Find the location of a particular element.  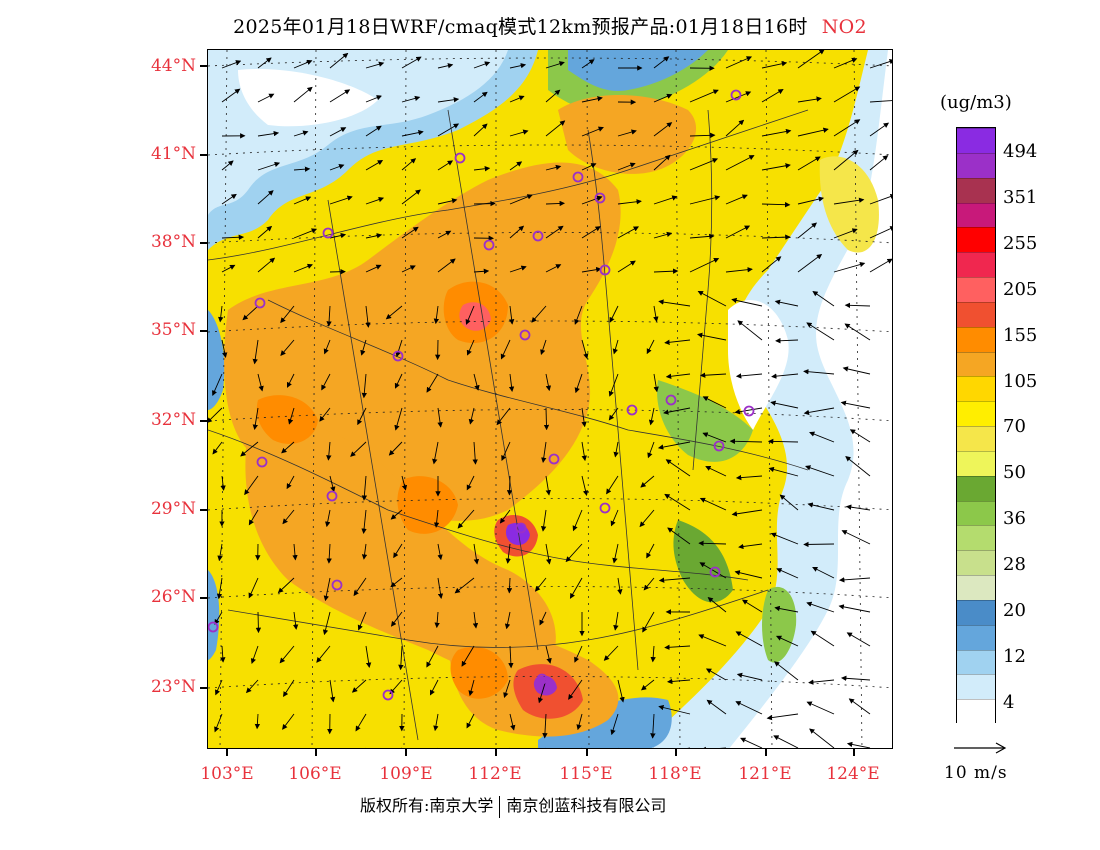

lon-label-115: 115°E is located at coordinates (586, 774).